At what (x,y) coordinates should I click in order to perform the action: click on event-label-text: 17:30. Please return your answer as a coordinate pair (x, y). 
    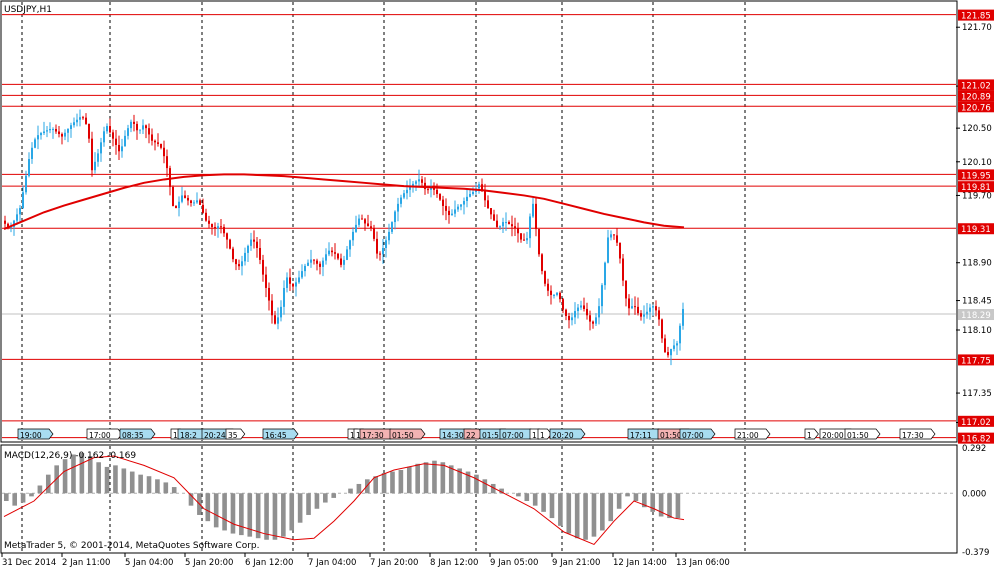
    Looking at the image, I should click on (913, 435).